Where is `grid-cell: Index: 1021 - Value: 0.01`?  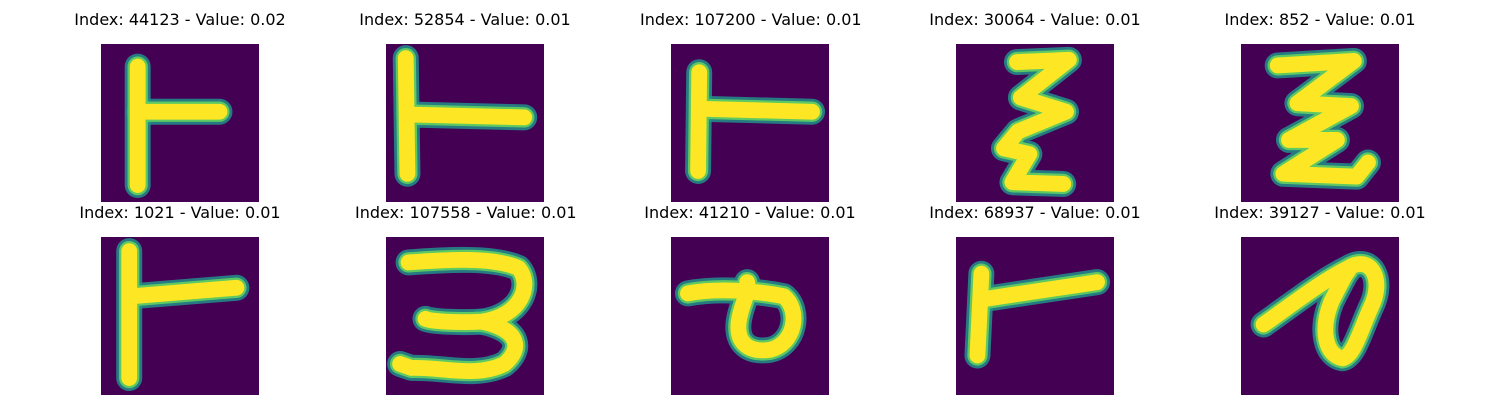
grid-cell: Index: 1021 - Value: 0.01 is located at coordinates (180, 299).